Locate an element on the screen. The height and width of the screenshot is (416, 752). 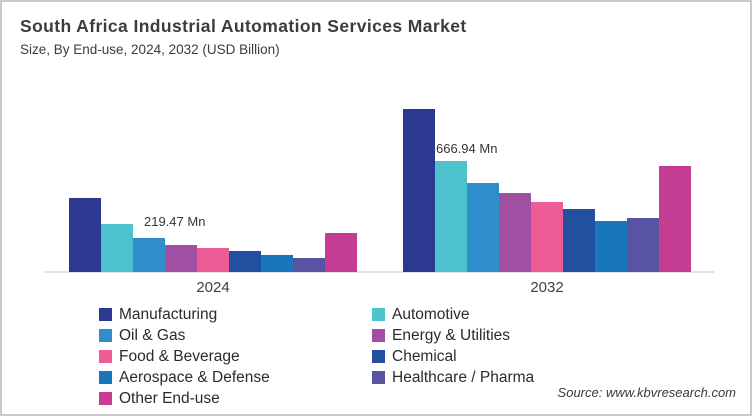
legend-label-healthcare-pharma: Healthcare / Pharma is located at coordinates (463, 377).